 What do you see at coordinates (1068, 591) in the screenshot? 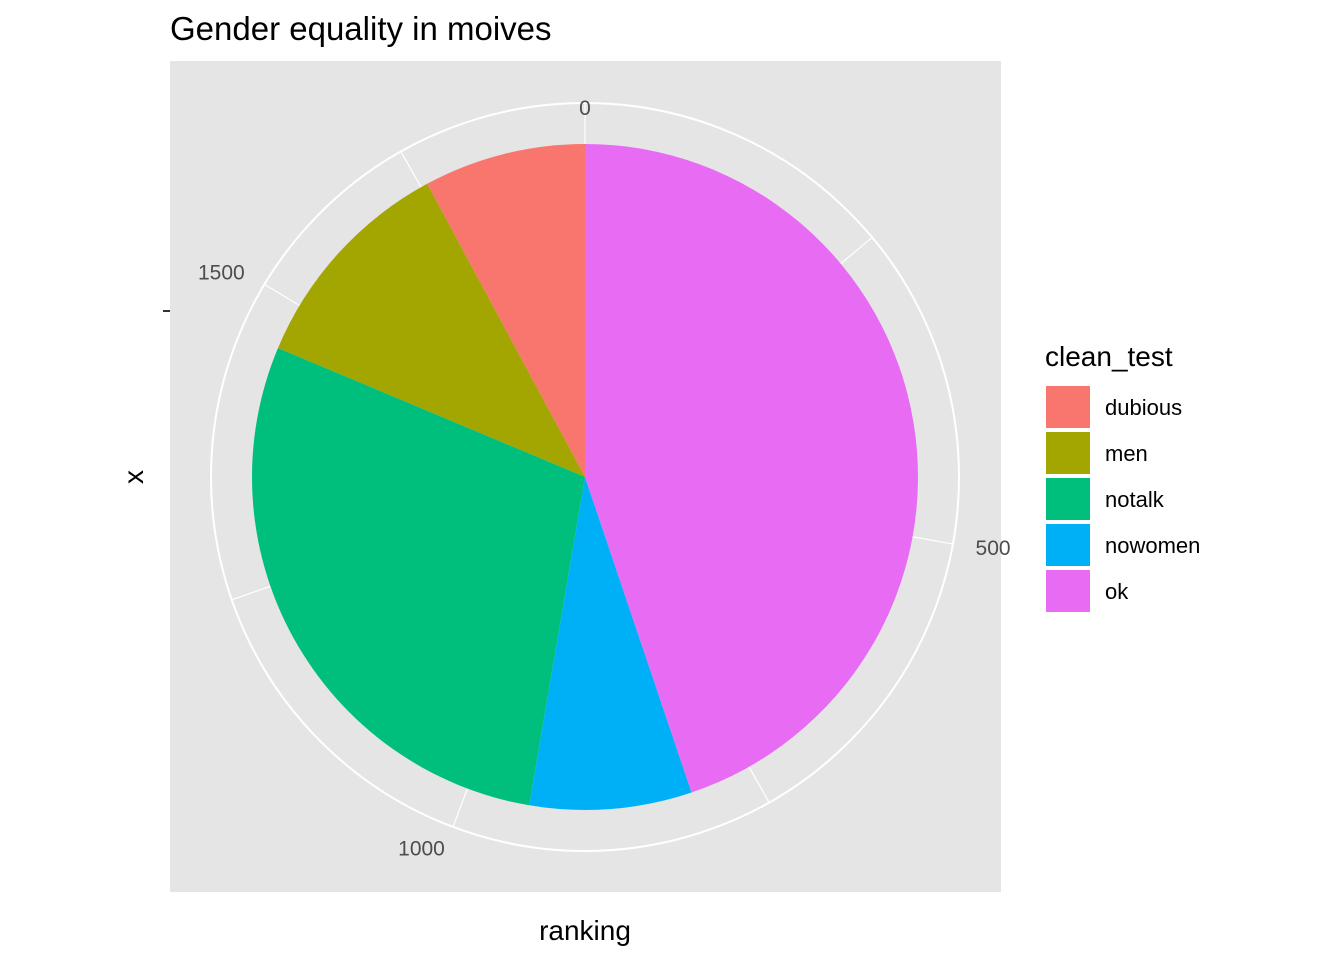
I see `legend-key-ok` at bounding box center [1068, 591].